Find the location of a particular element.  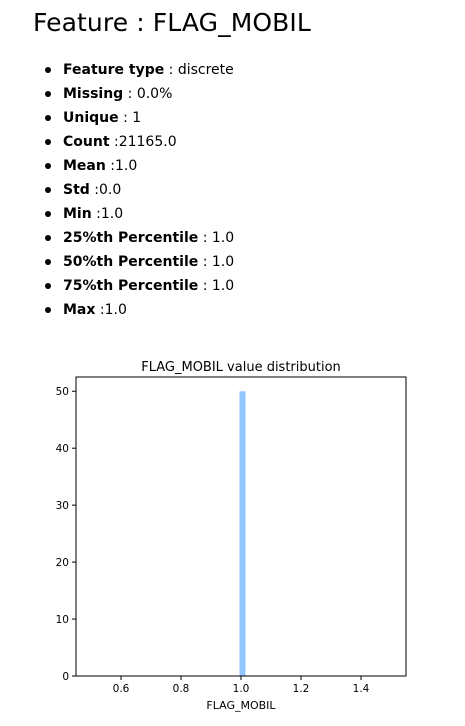

stat-std: Std :0.0 is located at coordinates (117, 190).